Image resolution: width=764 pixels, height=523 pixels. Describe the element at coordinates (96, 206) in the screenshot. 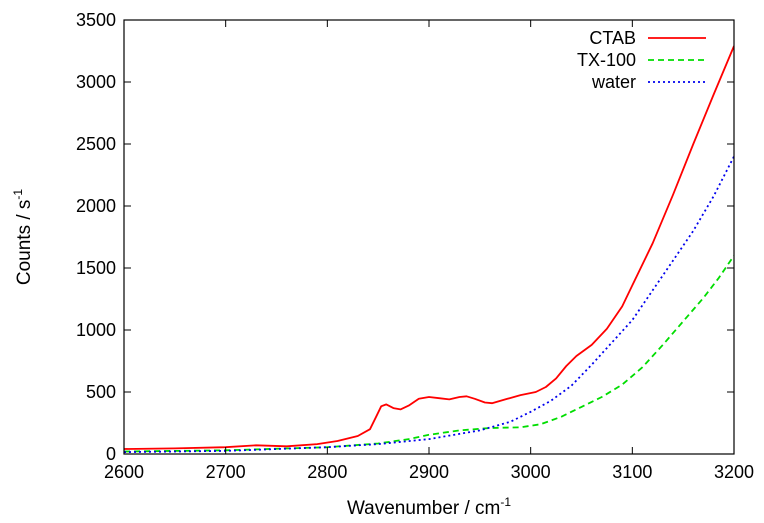

I see `y-tick-label: 2000` at that location.